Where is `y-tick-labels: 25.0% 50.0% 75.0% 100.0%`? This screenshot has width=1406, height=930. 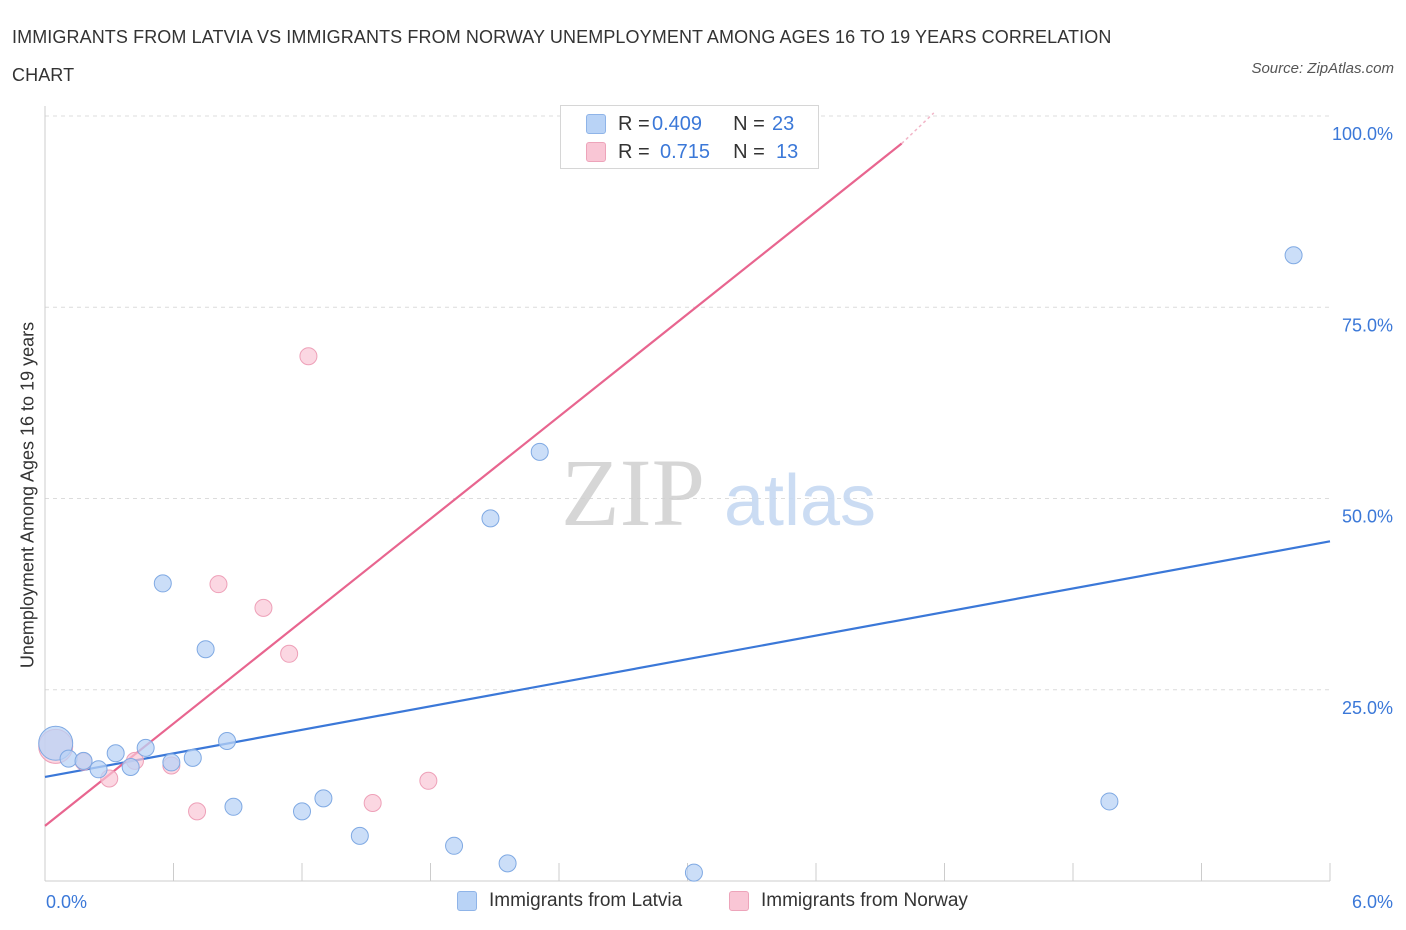
y-tick-labels: 25.0% 50.0% 75.0% 100.0% is located at coordinates (1362, 421).